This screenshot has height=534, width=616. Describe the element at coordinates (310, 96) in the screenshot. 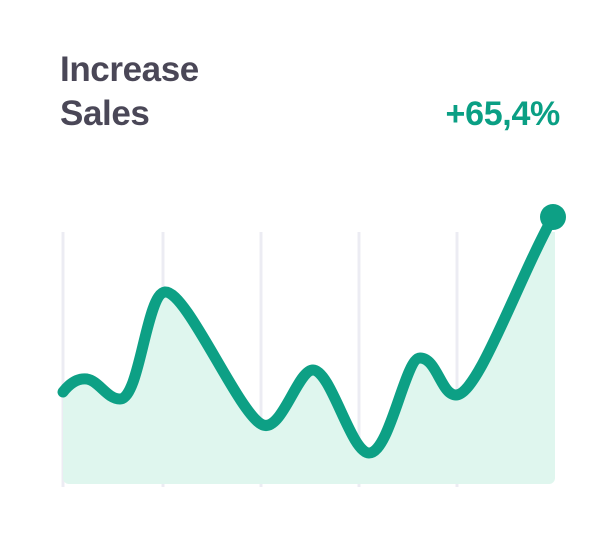

I see `card-header: Increase Sales +65,4%` at that location.